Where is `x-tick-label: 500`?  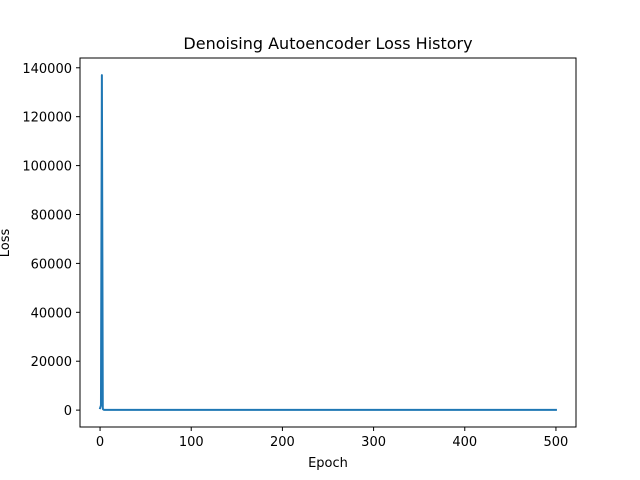
x-tick-label: 500 is located at coordinates (556, 442).